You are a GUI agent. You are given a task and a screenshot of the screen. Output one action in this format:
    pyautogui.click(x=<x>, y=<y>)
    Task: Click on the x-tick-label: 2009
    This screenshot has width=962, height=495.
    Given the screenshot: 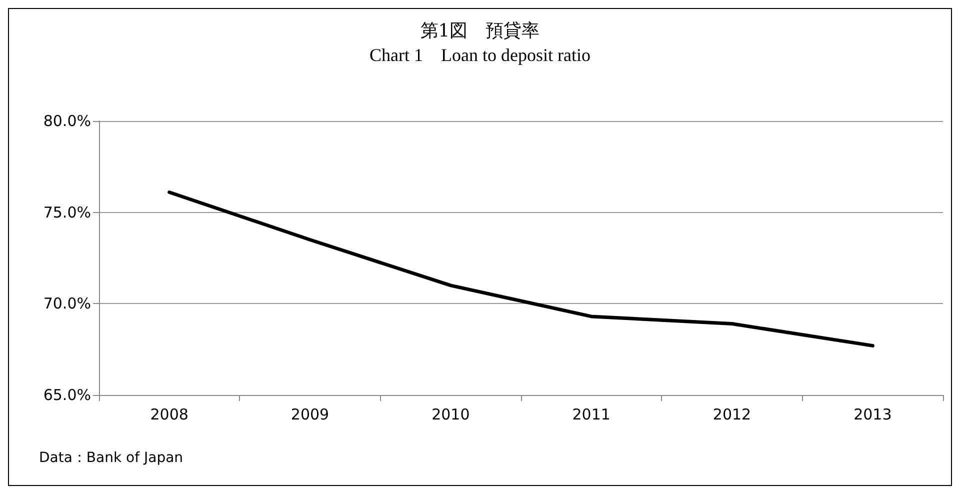 What is the action you would take?
    pyautogui.click(x=310, y=415)
    